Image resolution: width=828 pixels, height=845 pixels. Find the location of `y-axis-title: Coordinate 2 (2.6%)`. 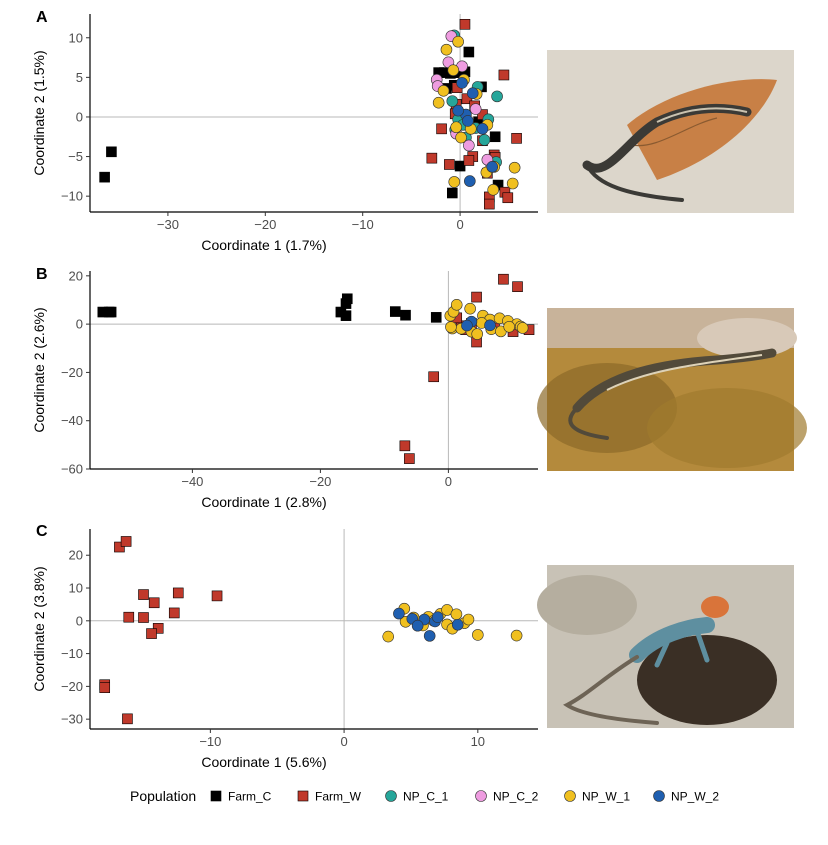

y-axis-title: Coordinate 2 (2.6%) is located at coordinates (39, 369).